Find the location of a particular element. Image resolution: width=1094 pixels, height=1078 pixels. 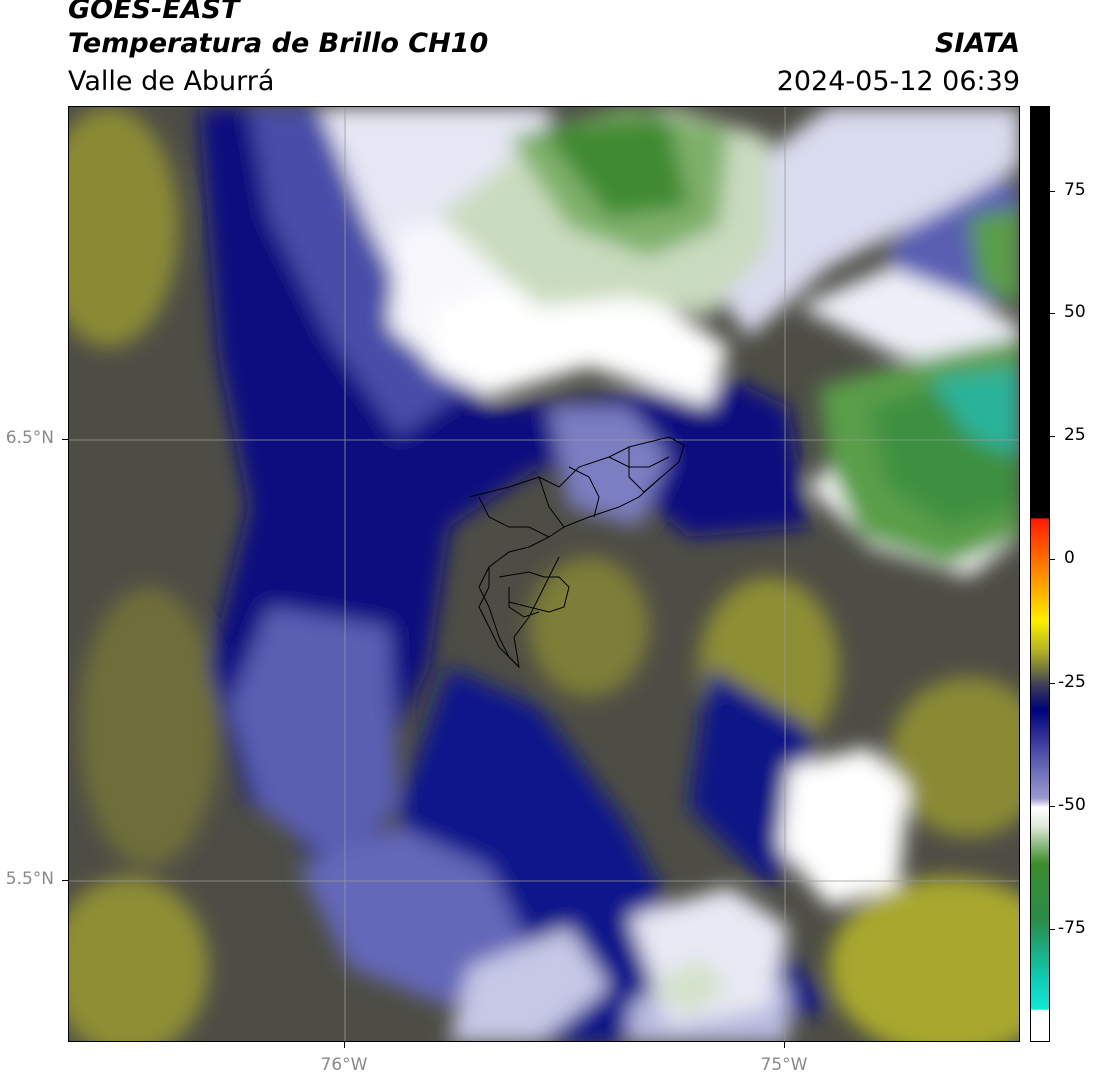

datetime-label: 2024-05-12 06:39 is located at coordinates (898, 81).